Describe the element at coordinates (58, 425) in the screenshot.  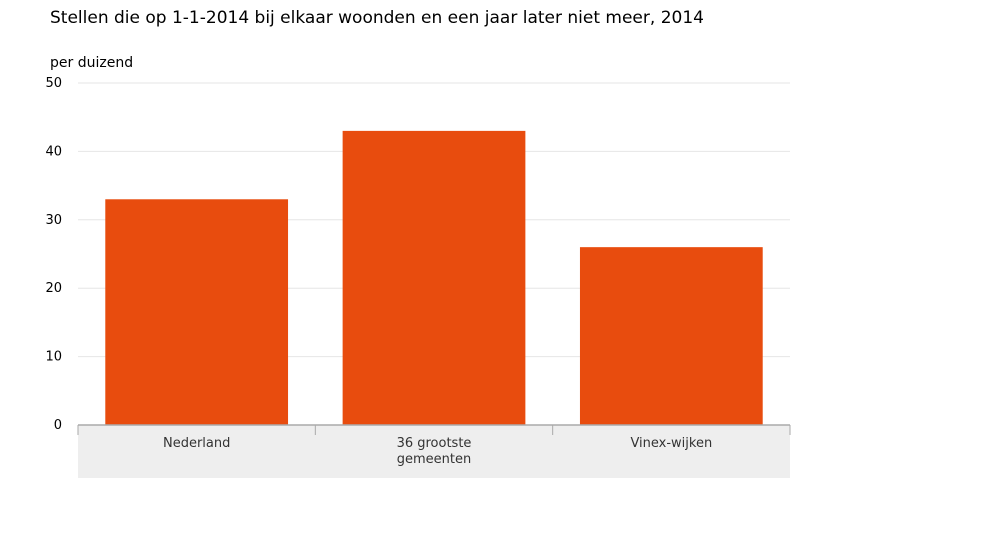
I see `y-tick-label: 0` at that location.